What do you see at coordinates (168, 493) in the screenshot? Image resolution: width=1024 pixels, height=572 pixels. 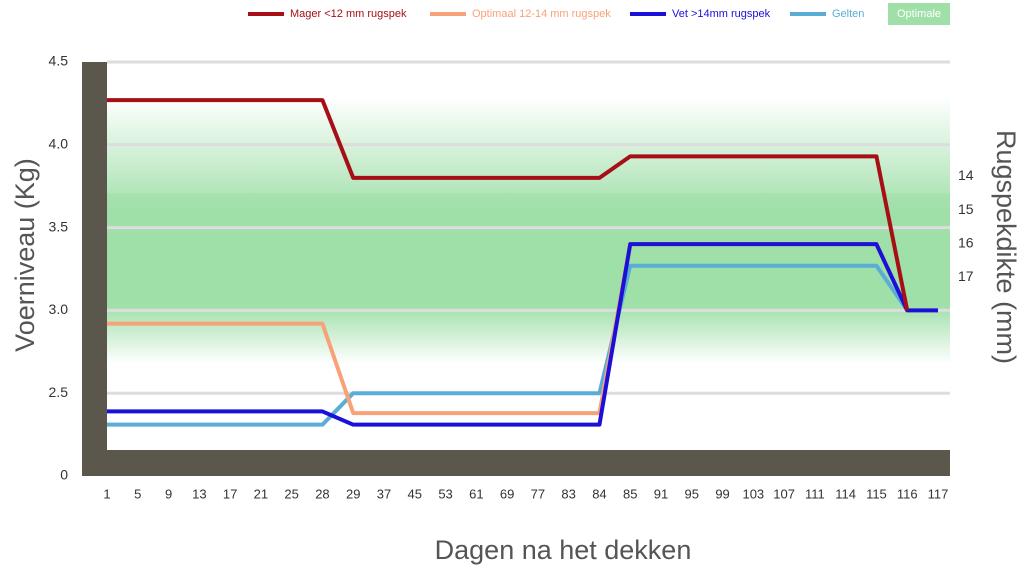 I see `x-tick-label: 9` at bounding box center [168, 493].